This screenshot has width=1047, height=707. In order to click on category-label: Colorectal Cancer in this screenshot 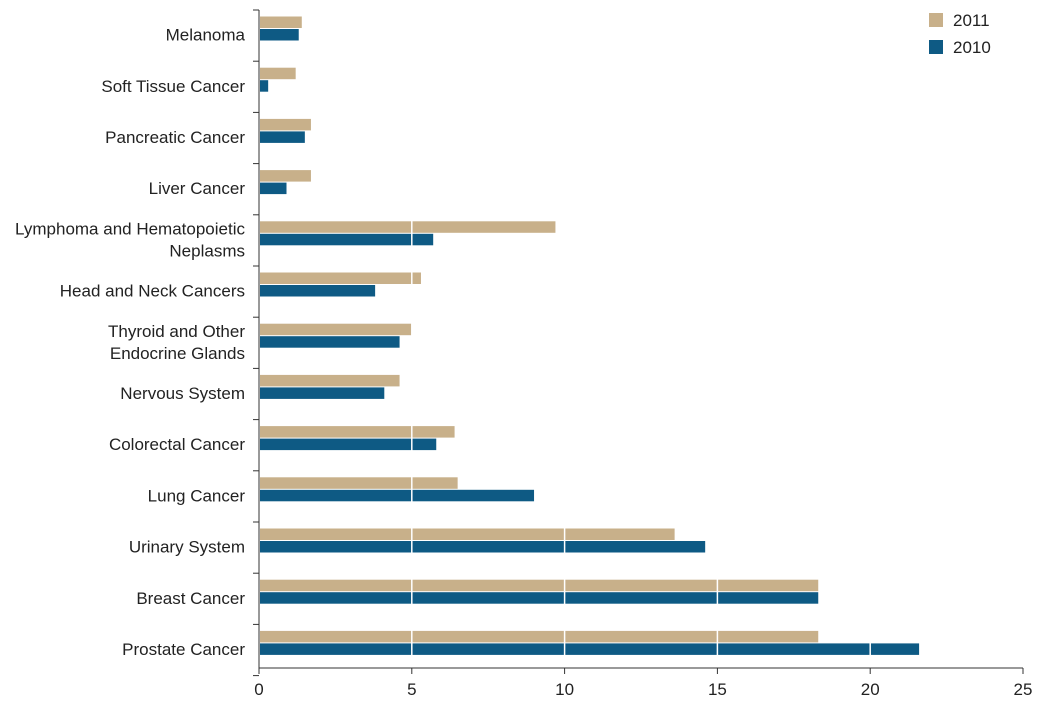, I will do `click(177, 444)`.